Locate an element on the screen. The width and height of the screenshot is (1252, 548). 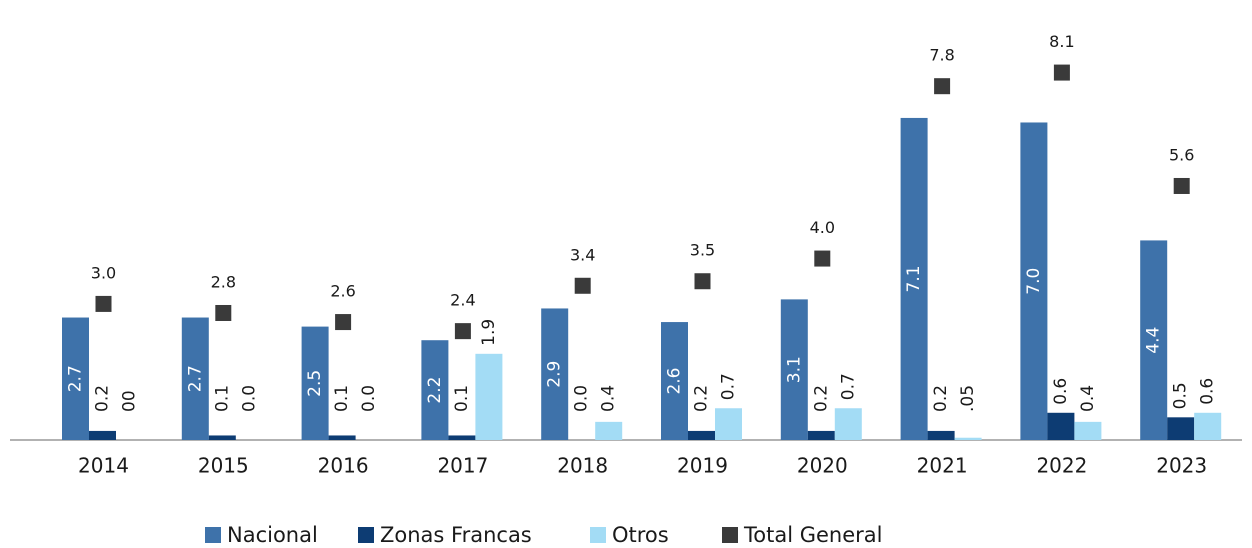
bar-label: 3.1 is located at coordinates (794, 369).